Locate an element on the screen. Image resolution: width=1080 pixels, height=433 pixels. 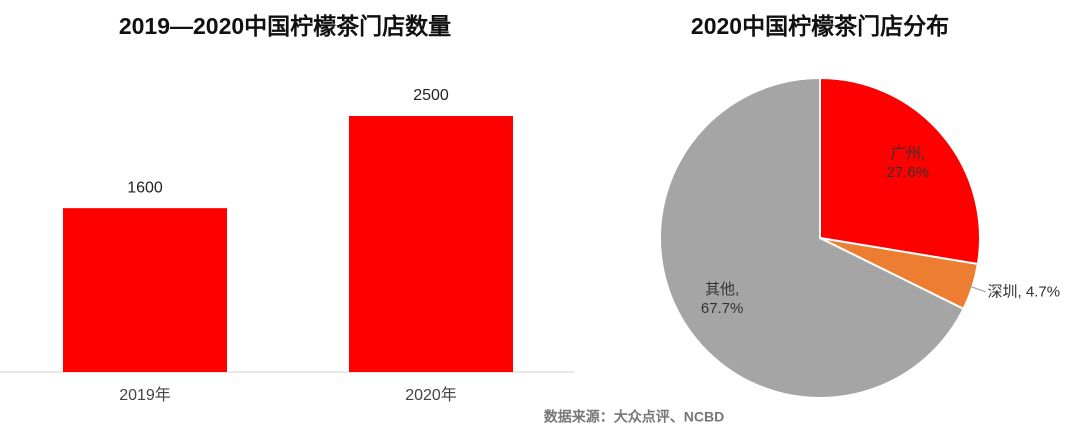
data-label: 广州, 27.6% is located at coordinates (908, 163).